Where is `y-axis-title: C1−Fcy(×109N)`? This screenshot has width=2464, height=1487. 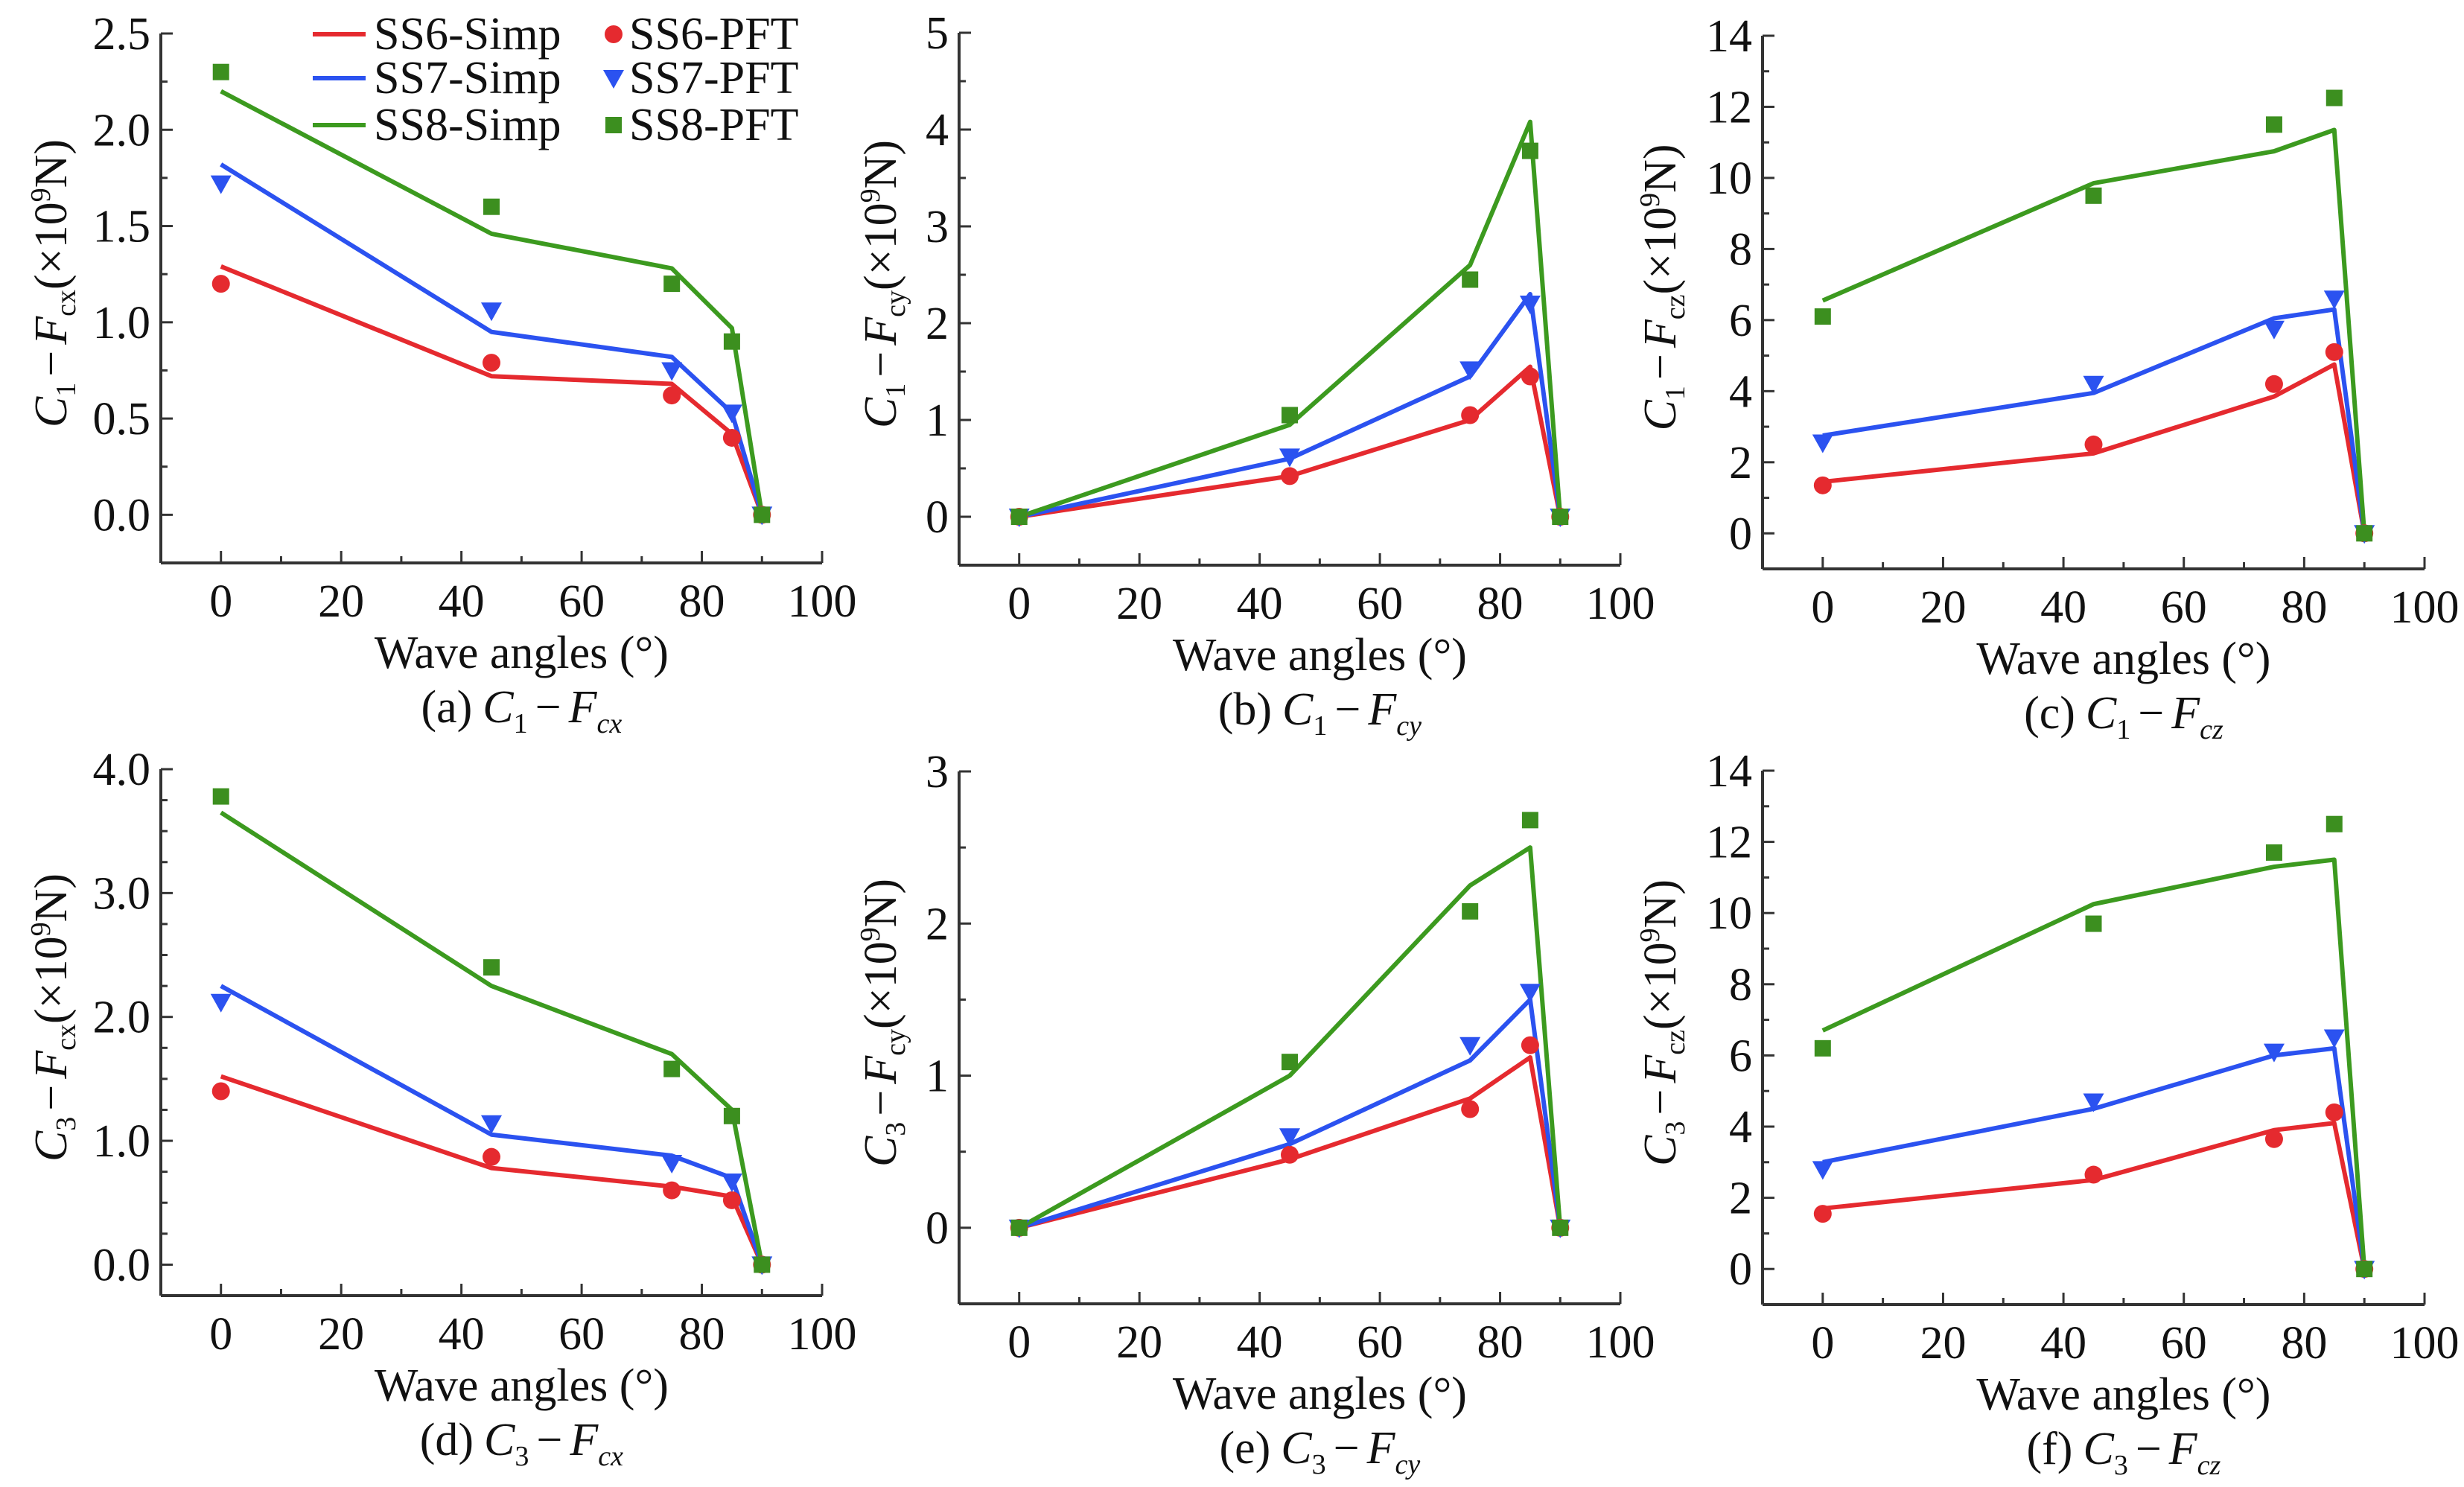 y-axis-title: C1−Fcy(×109N) is located at coordinates (883, 284).